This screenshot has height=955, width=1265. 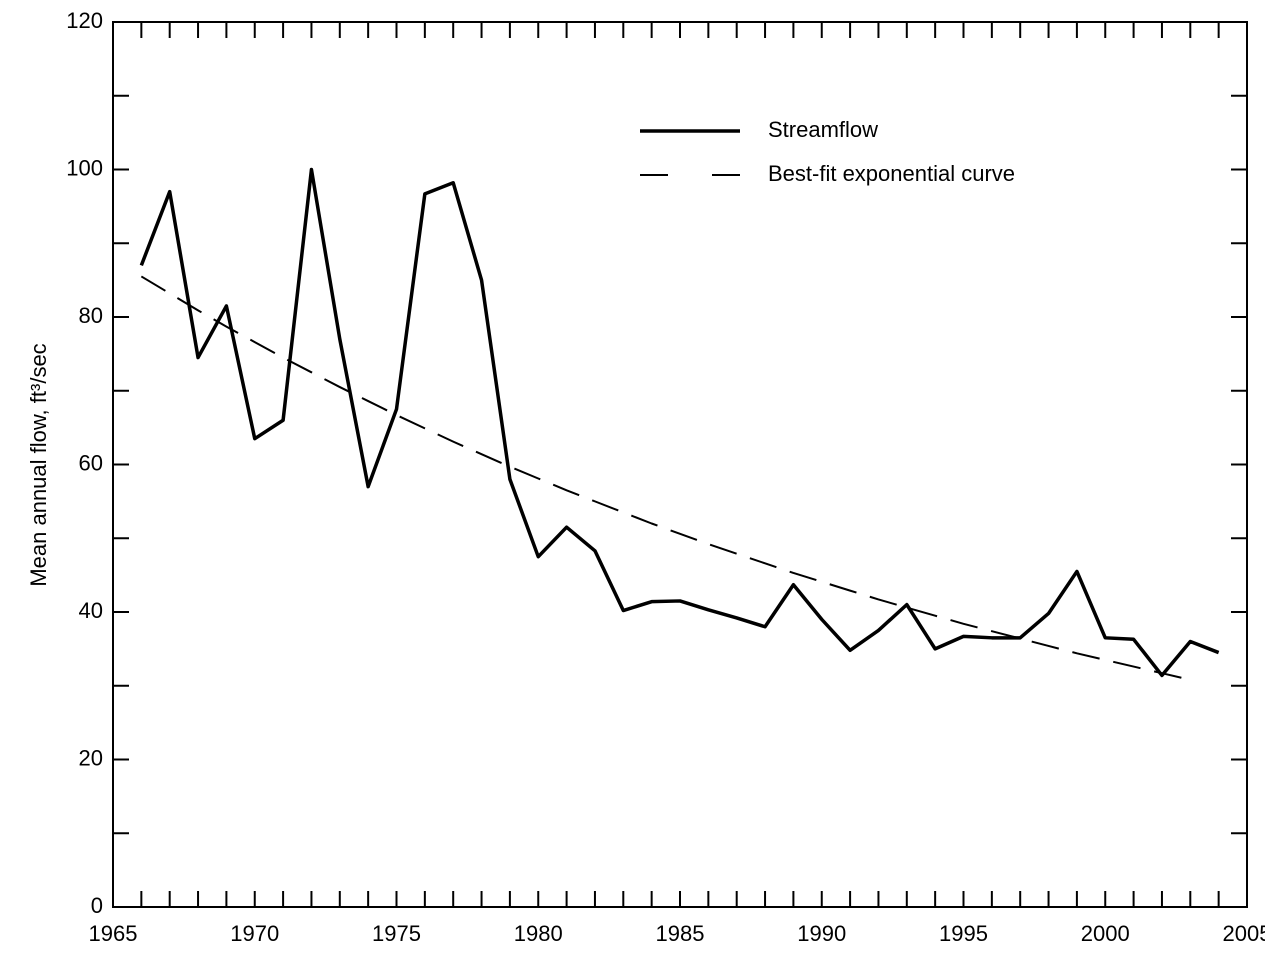 What do you see at coordinates (91, 315) in the screenshot?
I see `y-tick-label: 80` at bounding box center [91, 315].